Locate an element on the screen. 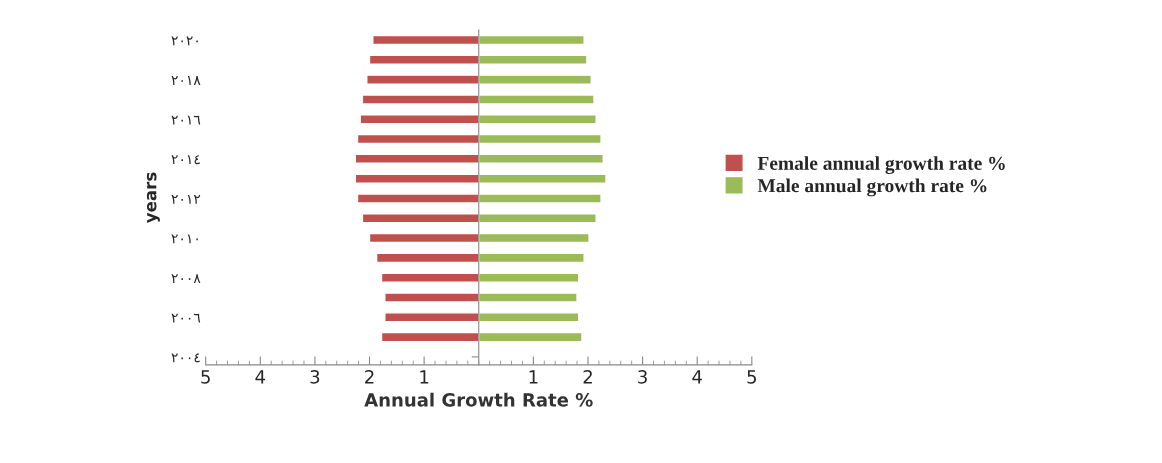  y-axis-title: years is located at coordinates (153, 198).